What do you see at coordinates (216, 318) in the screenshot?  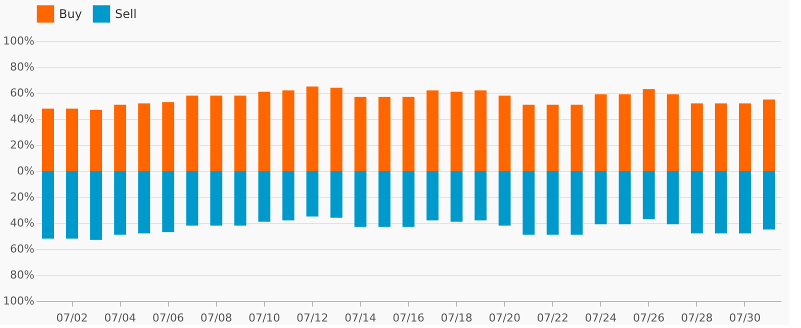 I see `x-tick-label: 07/08` at bounding box center [216, 318].